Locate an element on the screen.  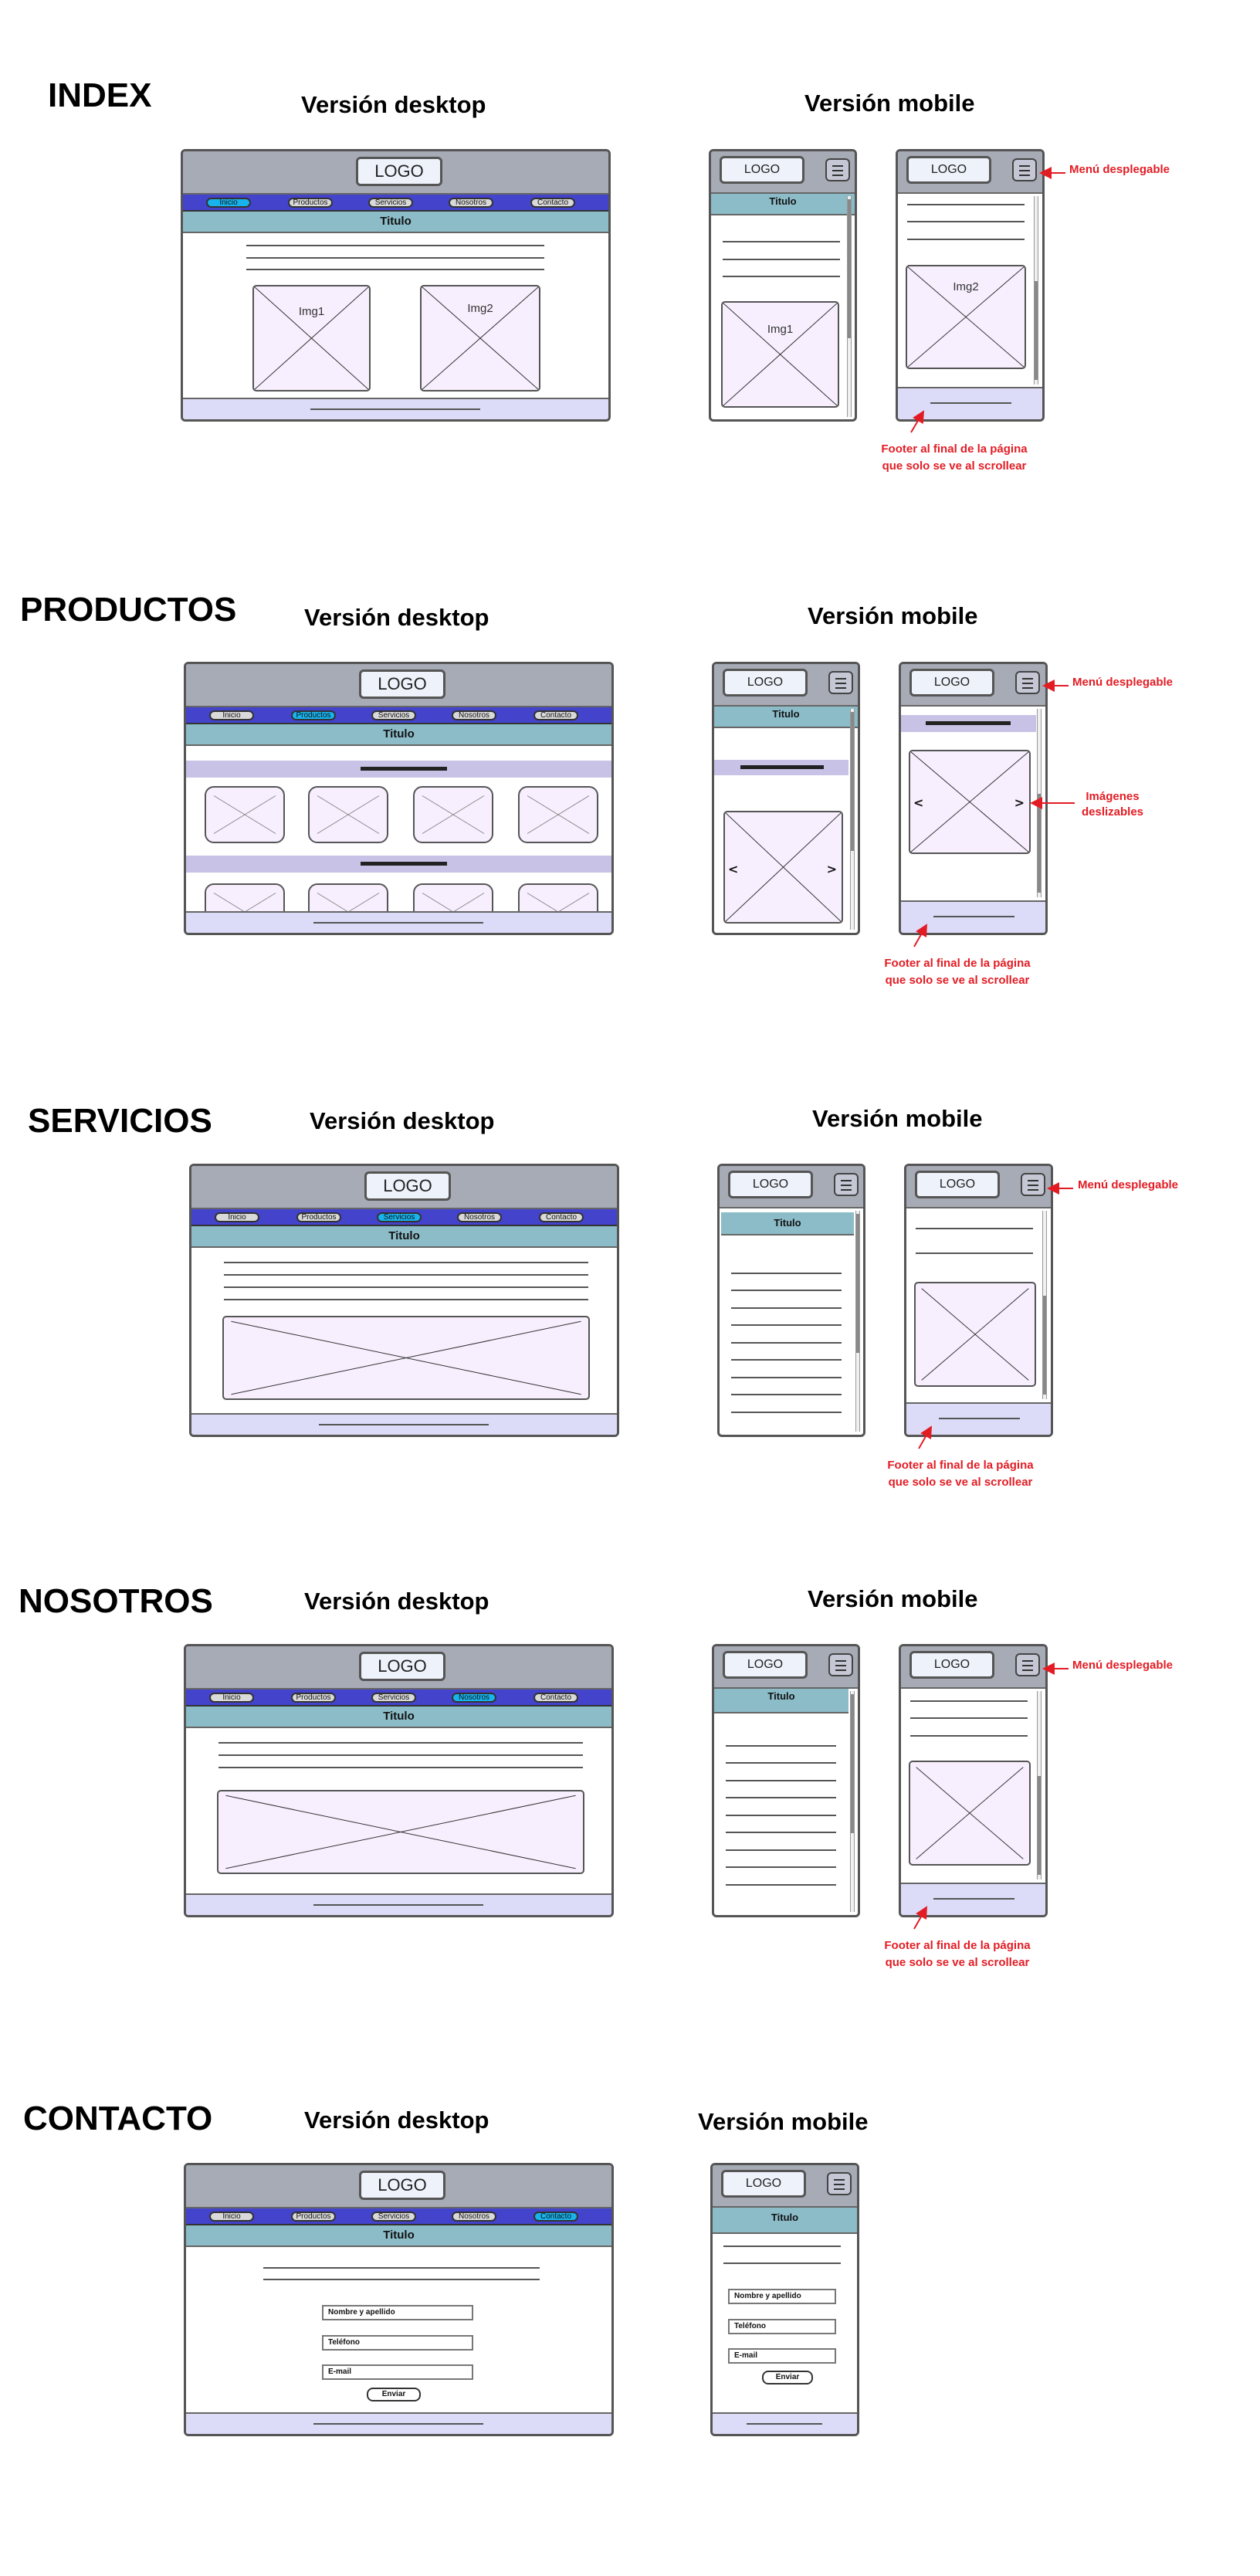
image-placeholder-wide is located at coordinates (400, 1832).